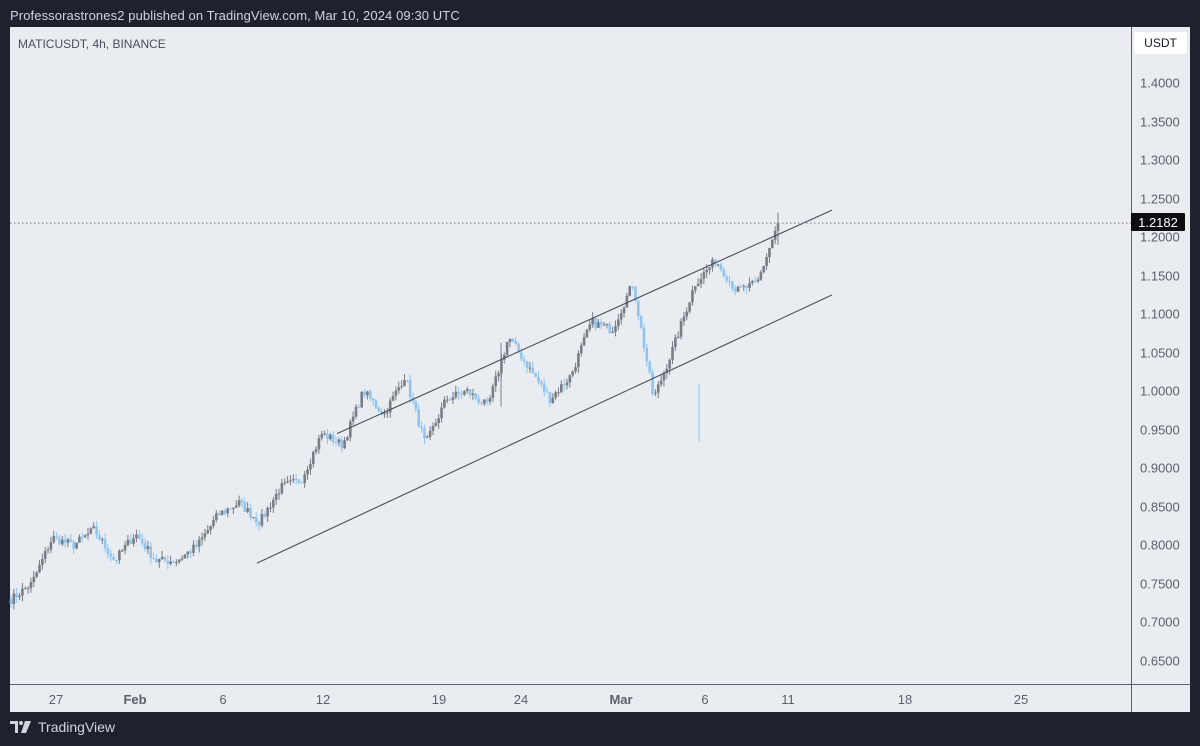 The image size is (1200, 746). Describe the element at coordinates (56, 699) in the screenshot. I see `time-tick: 27` at that location.